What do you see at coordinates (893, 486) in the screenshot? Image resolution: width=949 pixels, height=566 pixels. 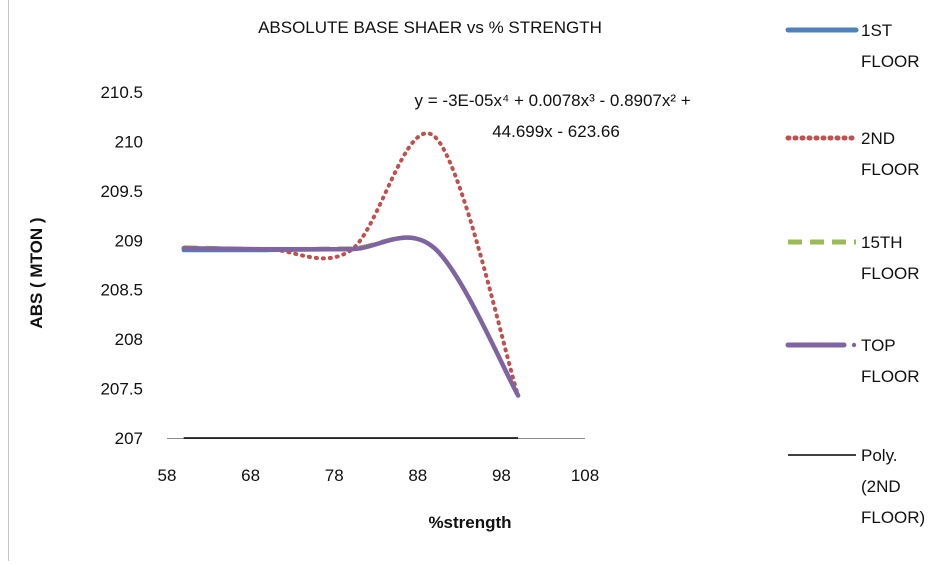 I see `legend-label: Poly. (2ND FLOOR)` at bounding box center [893, 486].